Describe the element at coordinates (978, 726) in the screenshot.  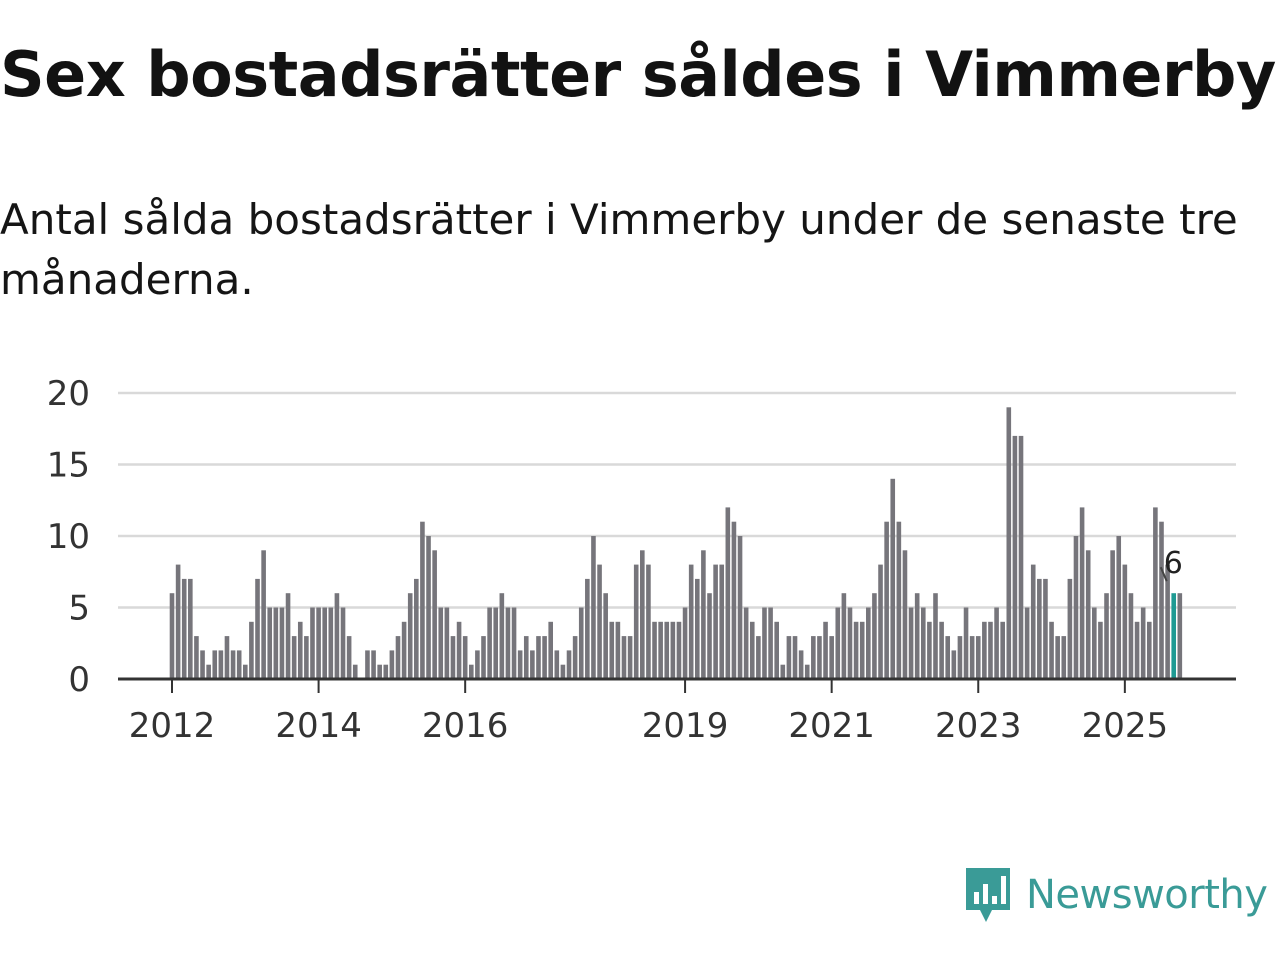
I see `x-tick-label: 2023` at that location.